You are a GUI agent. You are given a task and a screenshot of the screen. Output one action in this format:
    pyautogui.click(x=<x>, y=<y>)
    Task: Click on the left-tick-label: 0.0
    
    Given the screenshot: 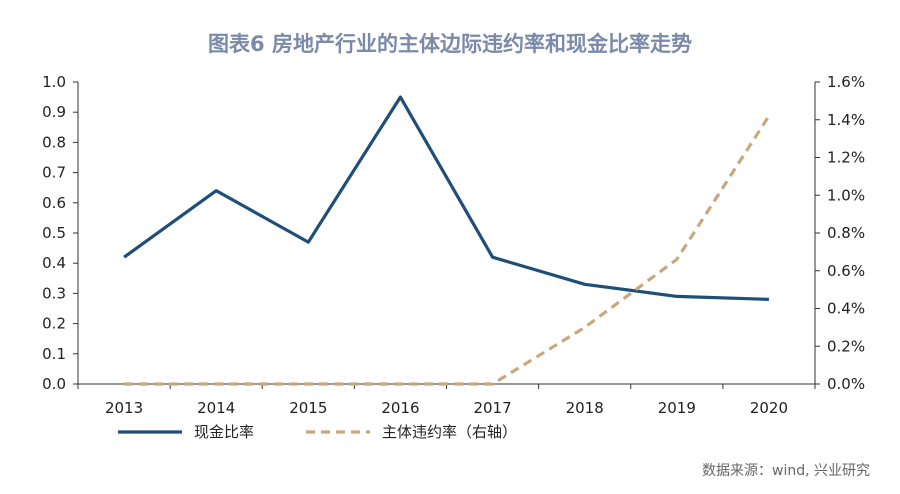 What is the action you would take?
    pyautogui.click(x=54, y=384)
    